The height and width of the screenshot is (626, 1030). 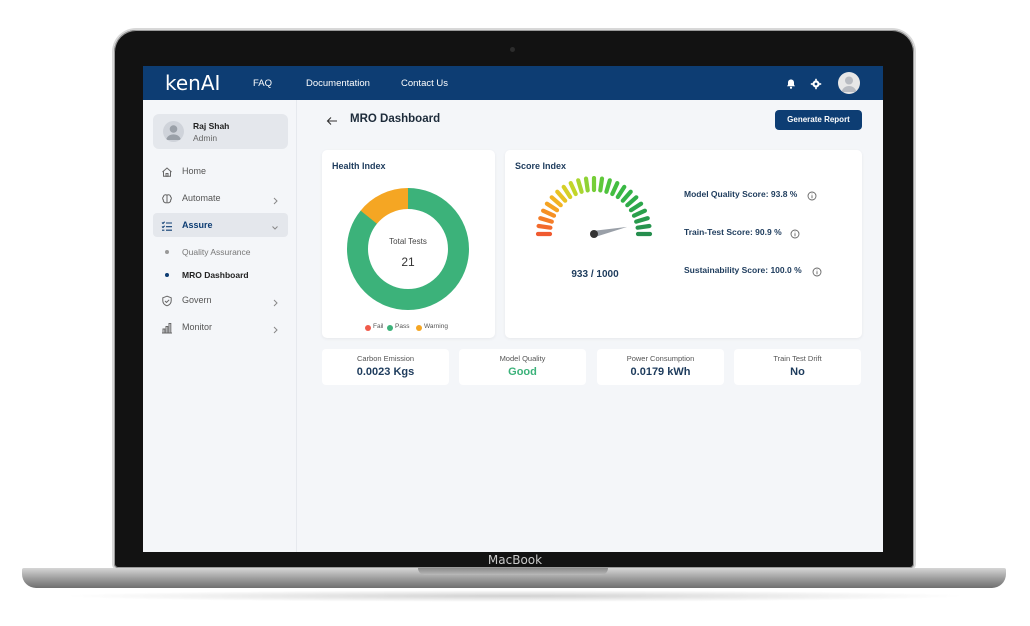 I want to click on stat-model-quality: Model Quality Good, so click(x=522, y=367).